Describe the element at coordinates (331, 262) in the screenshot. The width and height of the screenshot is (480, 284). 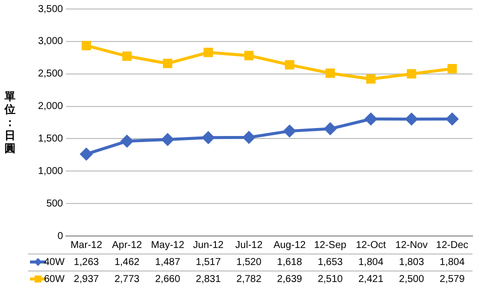
I see `data-label: 1,653` at that location.